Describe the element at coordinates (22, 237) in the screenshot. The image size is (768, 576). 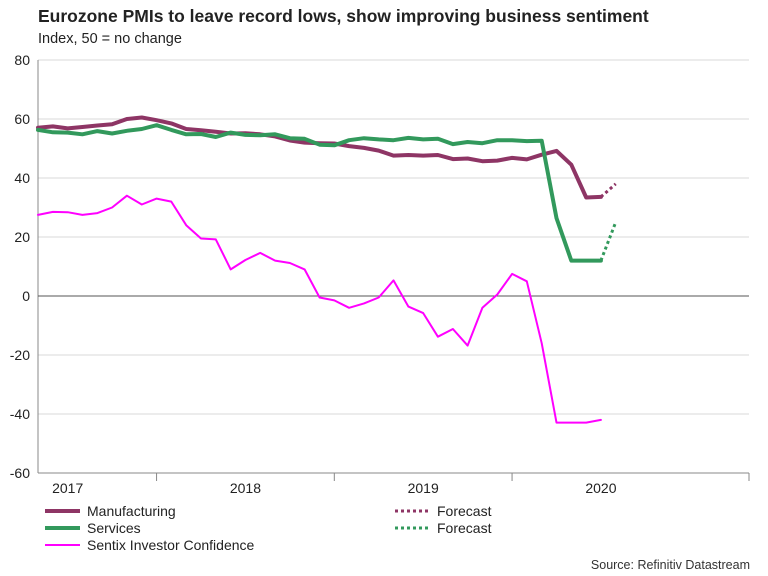
I see `y-tick-label: 20` at that location.